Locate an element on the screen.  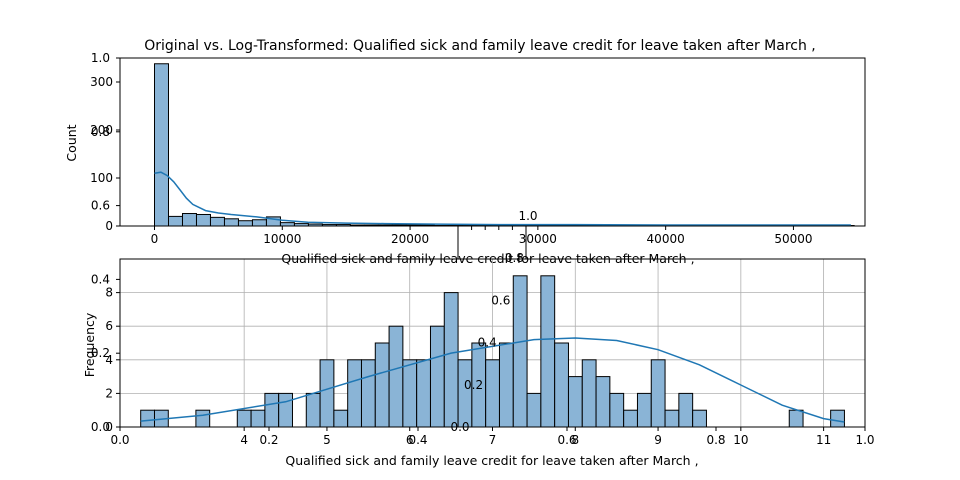
overlay-y-tick-label: 0.2 is located at coordinates (100, 353).